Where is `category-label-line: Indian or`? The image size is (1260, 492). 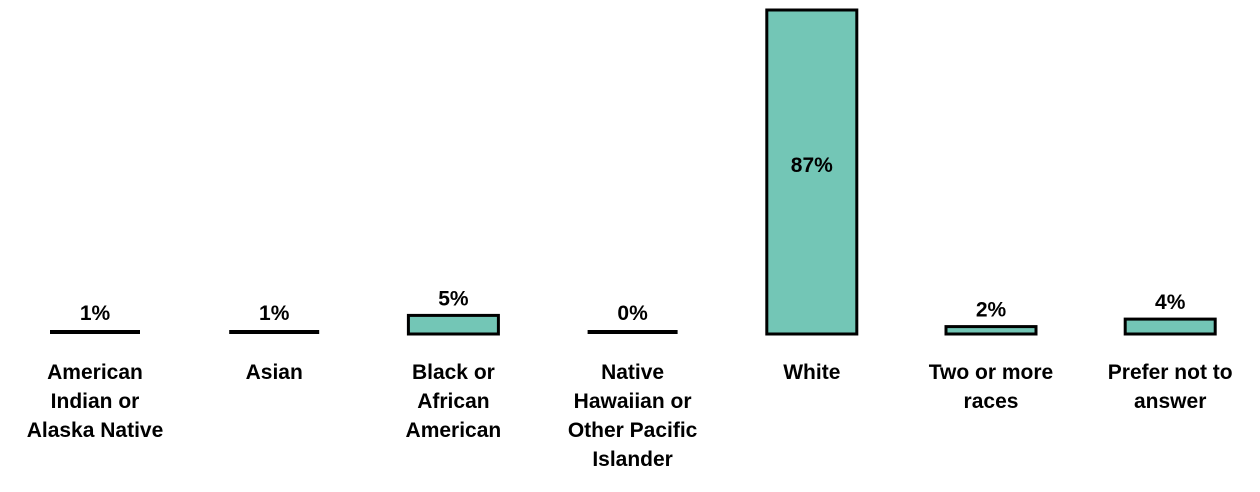
category-label-line: Indian or is located at coordinates (95, 401).